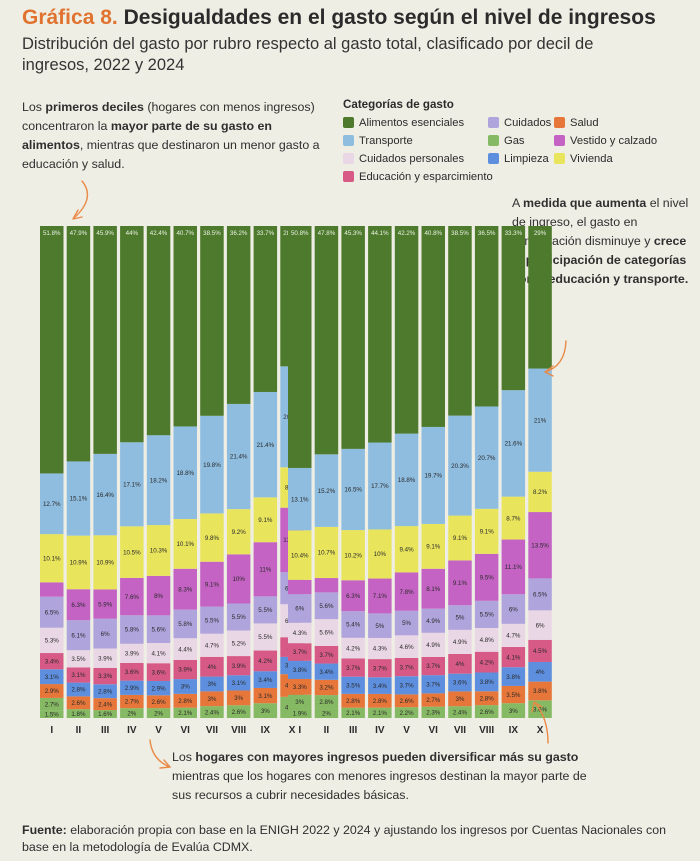 Image resolution: width=700 pixels, height=861 pixels. I want to click on data-label: 8.1%, so click(433, 589).